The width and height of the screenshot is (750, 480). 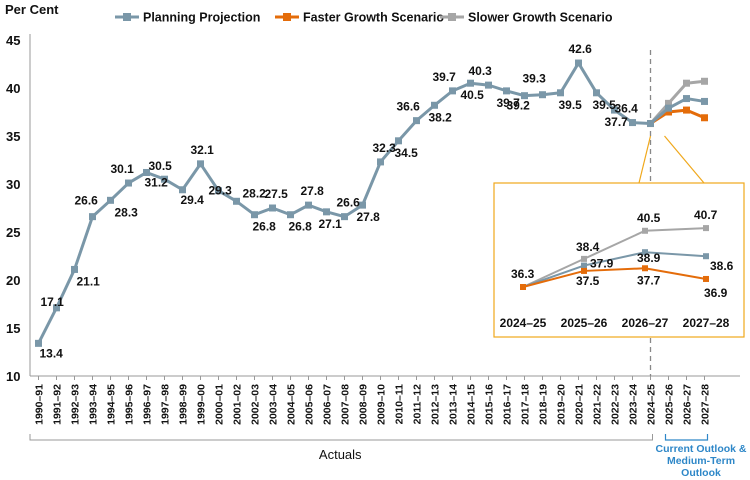 What do you see at coordinates (369, 217) in the screenshot?
I see `data-label: 27.8` at bounding box center [369, 217].